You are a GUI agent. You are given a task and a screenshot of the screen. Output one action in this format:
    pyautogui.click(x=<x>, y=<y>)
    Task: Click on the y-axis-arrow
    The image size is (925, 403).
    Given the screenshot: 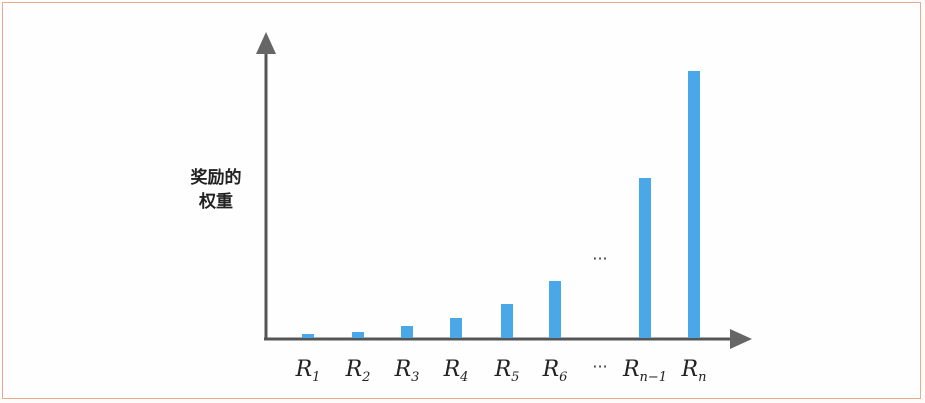 What is the action you would take?
    pyautogui.click(x=266, y=43)
    